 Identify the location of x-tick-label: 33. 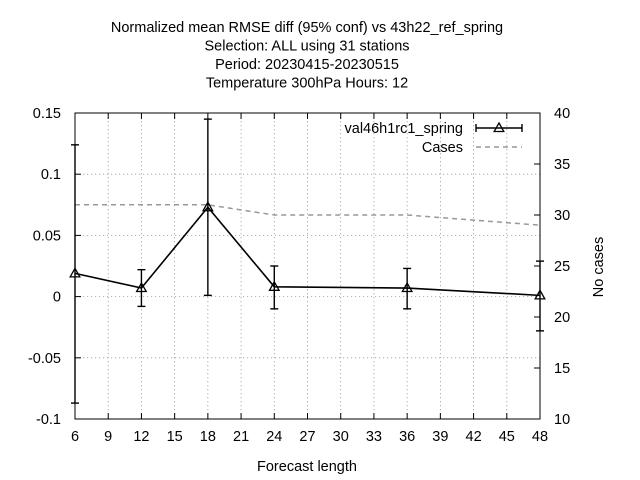
(374, 437).